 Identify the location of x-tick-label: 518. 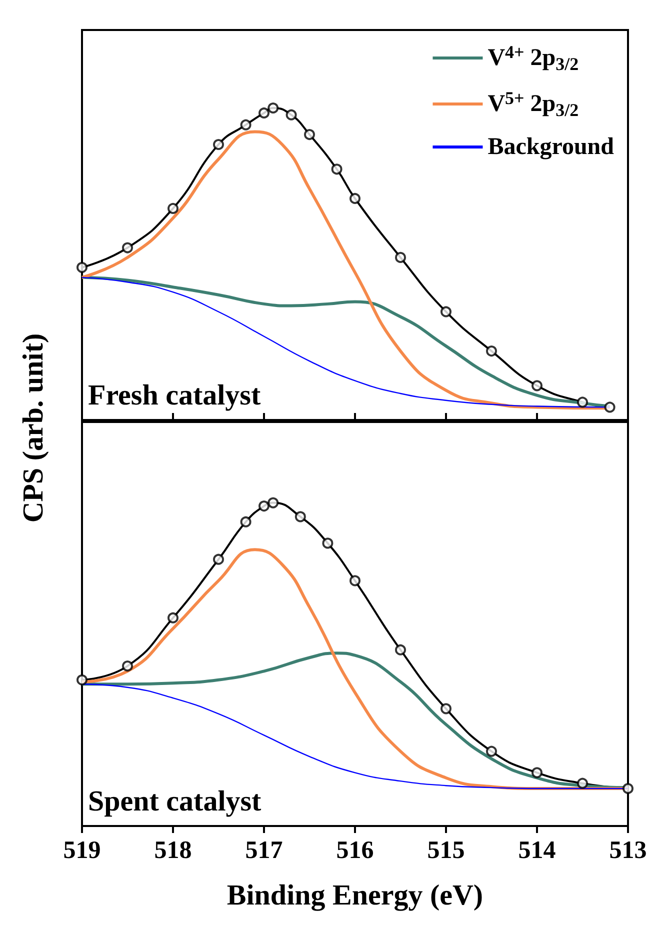
(173, 850).